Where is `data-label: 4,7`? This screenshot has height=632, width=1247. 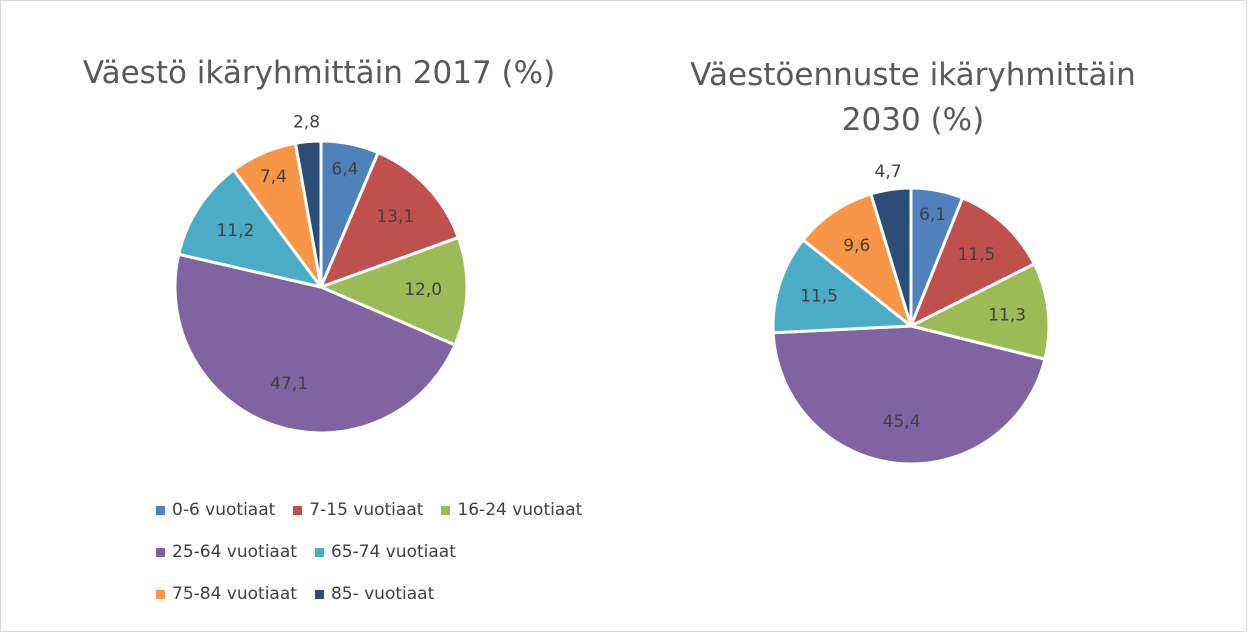 data-label: 4,7 is located at coordinates (888, 172).